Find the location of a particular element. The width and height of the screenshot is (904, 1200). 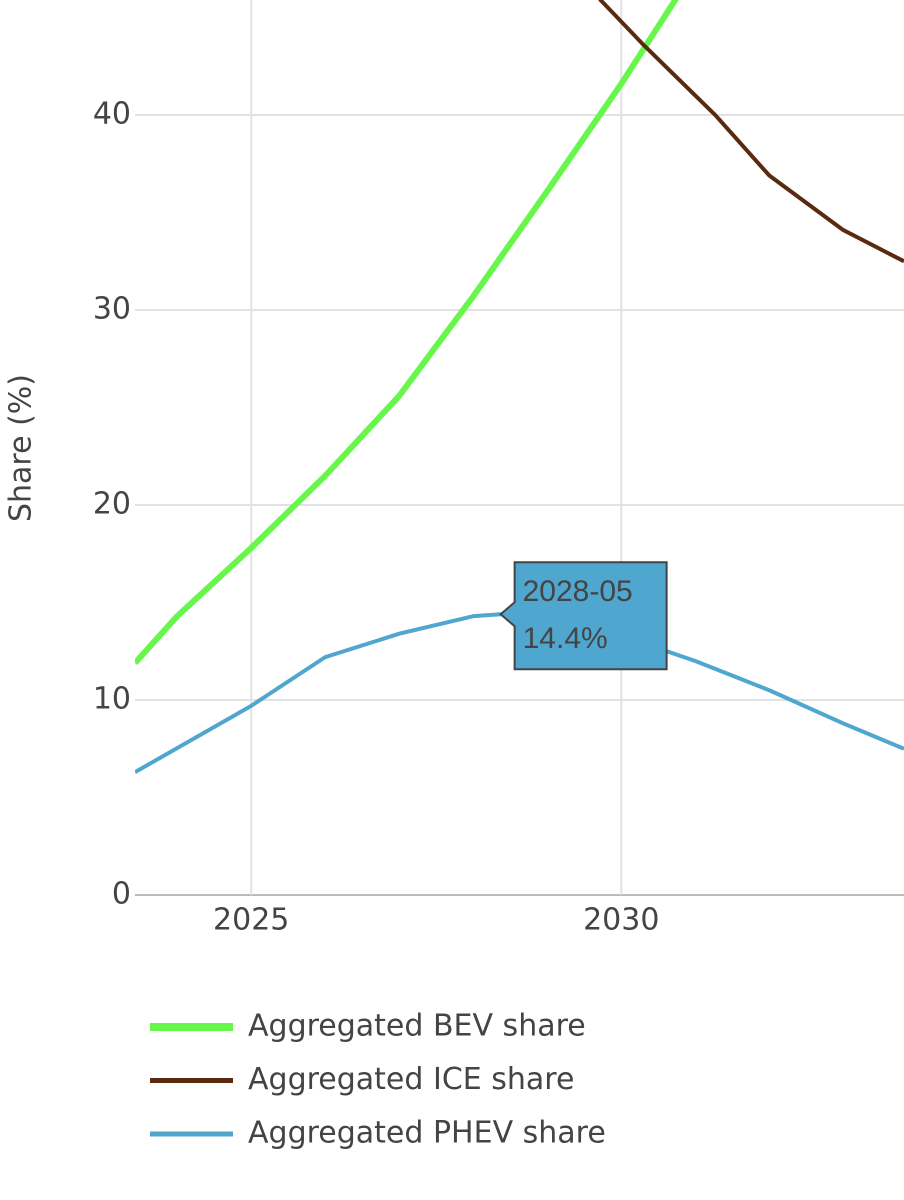

y-axis-title: Share (%) is located at coordinates (21, 448).